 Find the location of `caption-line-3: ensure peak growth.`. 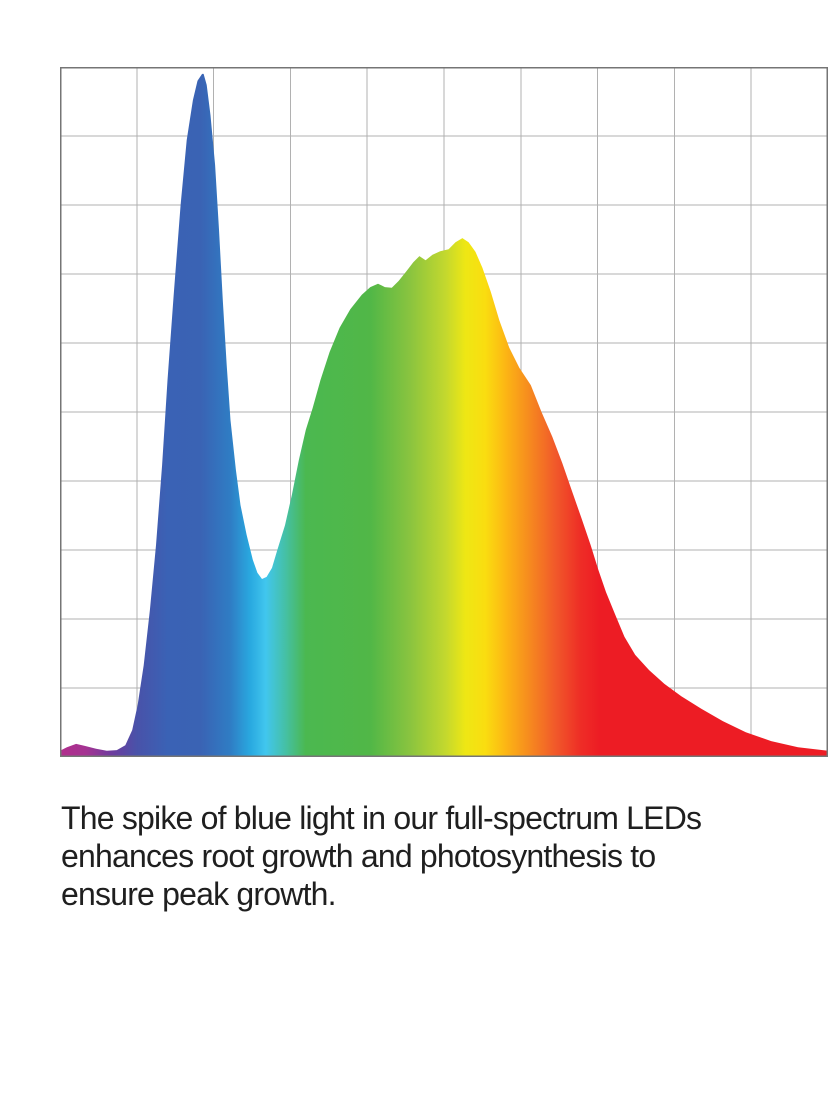

caption-line-3: ensure peak growth. is located at coordinates (199, 894).